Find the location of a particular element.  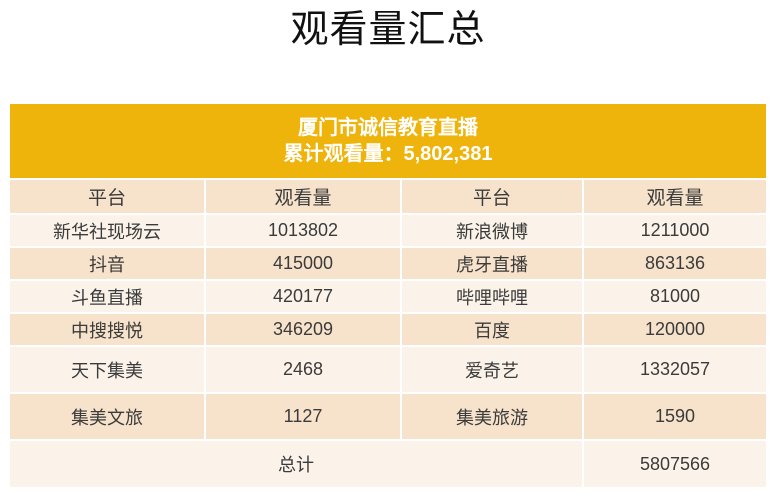

cell-platform: 新华社现场云 is located at coordinates (107, 230).